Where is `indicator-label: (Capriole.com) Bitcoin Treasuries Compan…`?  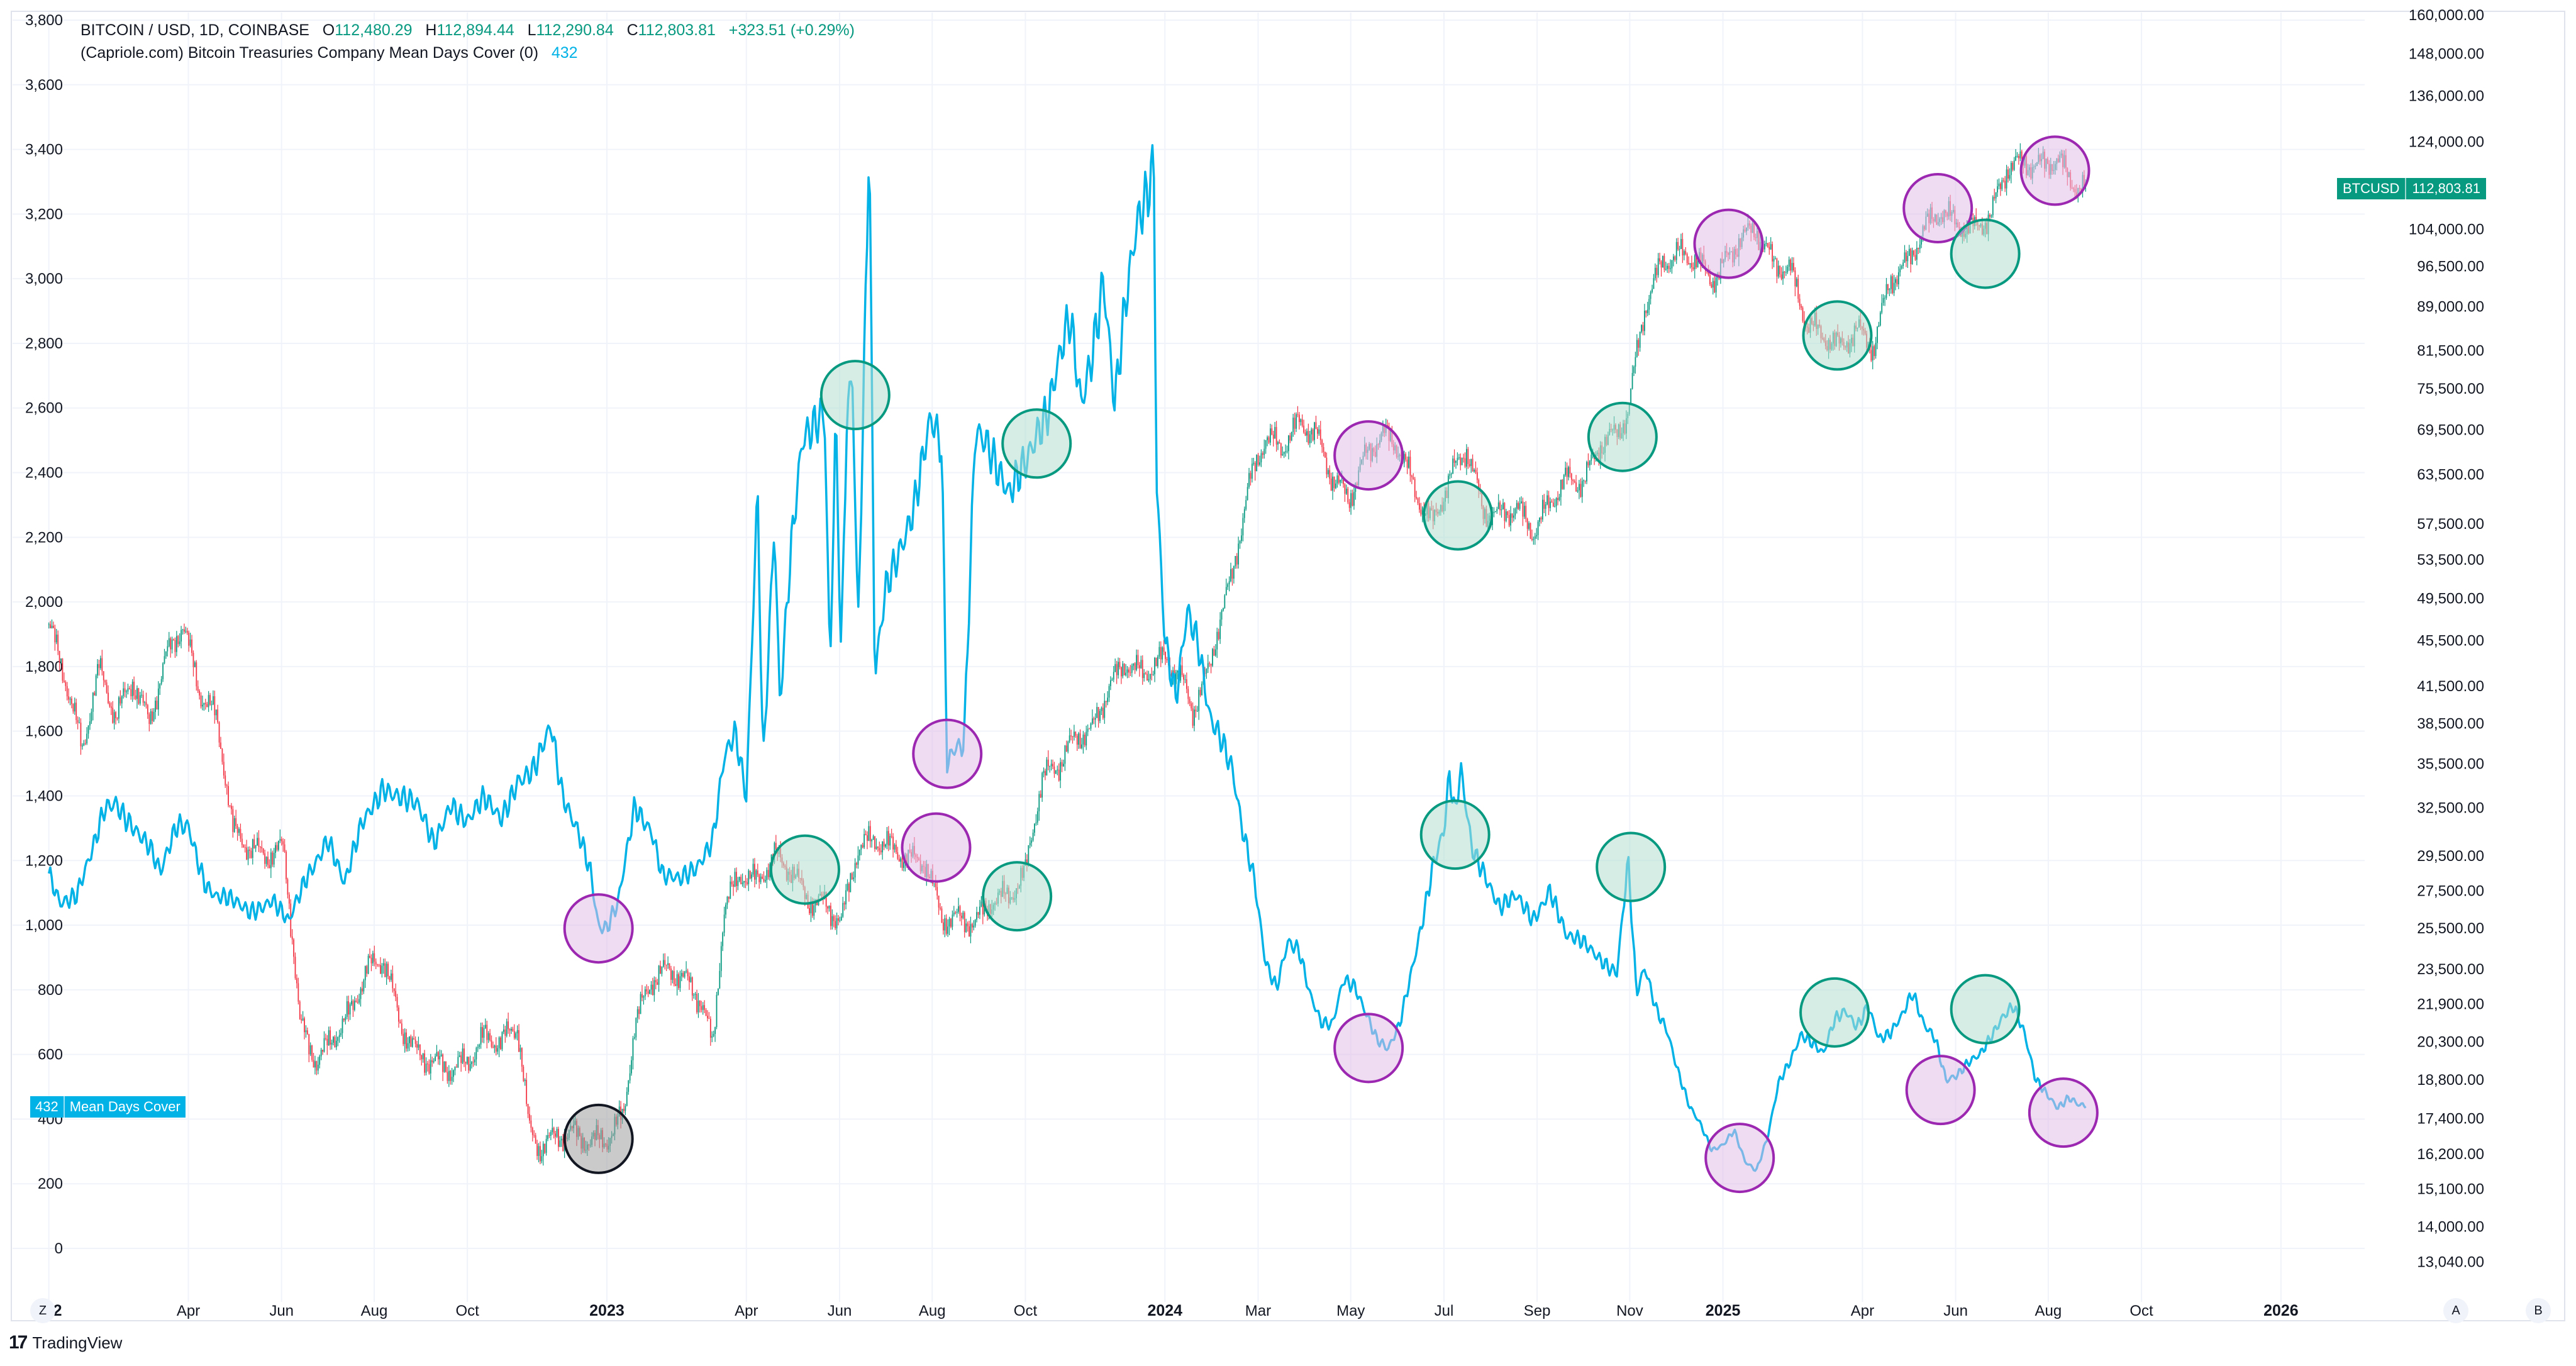
indicator-label: (Capriole.com) Bitcoin Treasuries Compan… is located at coordinates (309, 53).